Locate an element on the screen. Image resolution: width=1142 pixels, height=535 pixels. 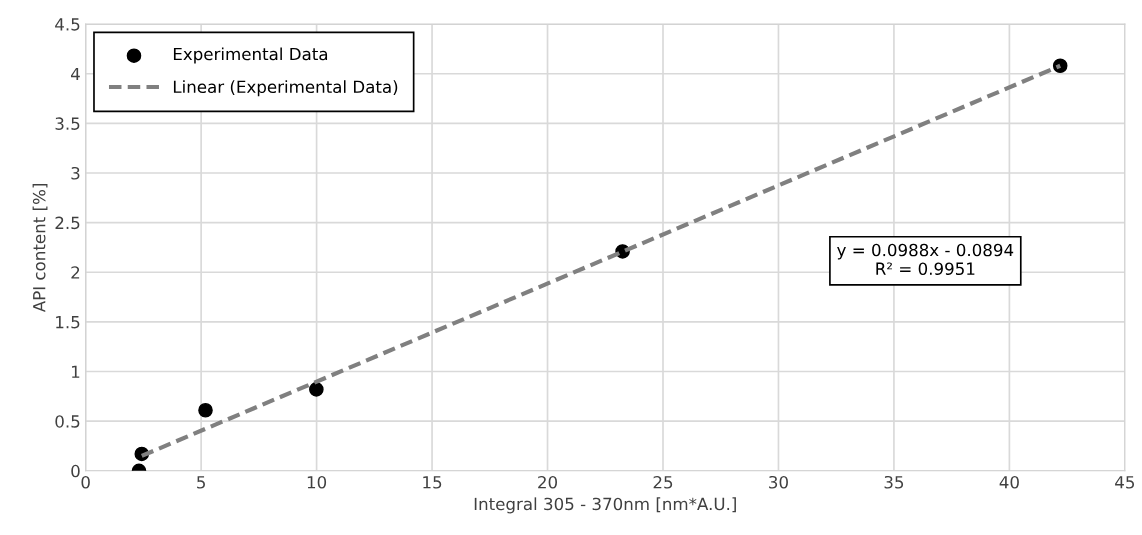
y-tick-label: 2 is located at coordinates (75, 272).